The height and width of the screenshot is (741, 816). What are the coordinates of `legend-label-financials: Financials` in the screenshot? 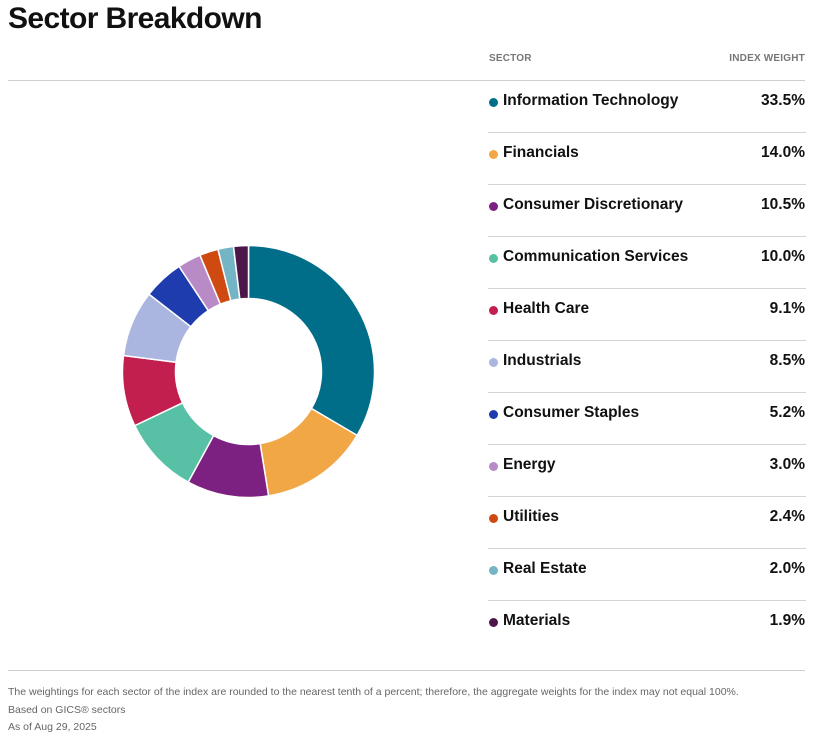 It's located at (541, 152).